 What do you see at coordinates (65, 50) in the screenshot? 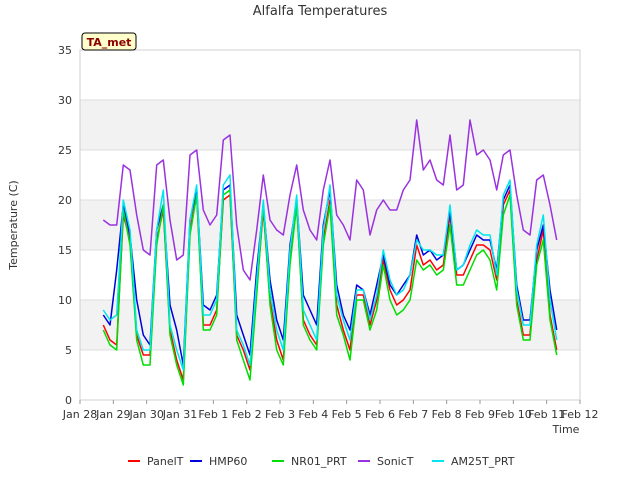
I see `y-tick-label: 35` at bounding box center [65, 50].